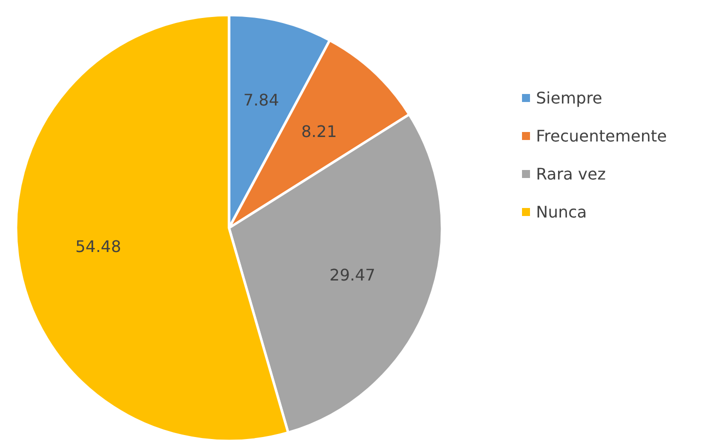  Describe the element at coordinates (261, 100) in the screenshot. I see `data-label: 7.84` at that location.